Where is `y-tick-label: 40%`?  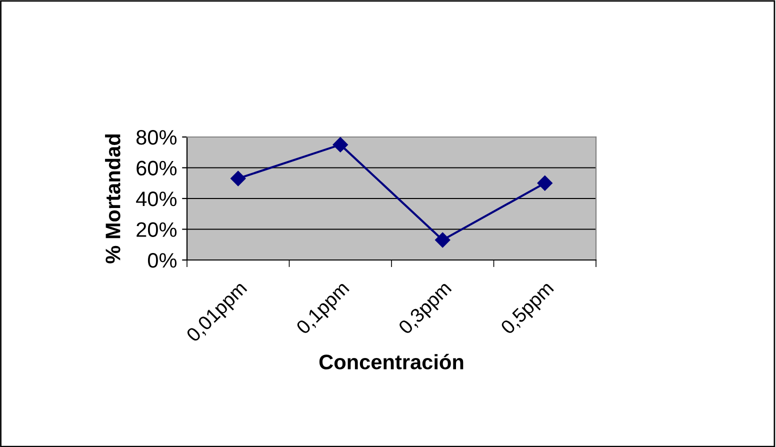
y-tick-label: 40% is located at coordinates (156, 199).